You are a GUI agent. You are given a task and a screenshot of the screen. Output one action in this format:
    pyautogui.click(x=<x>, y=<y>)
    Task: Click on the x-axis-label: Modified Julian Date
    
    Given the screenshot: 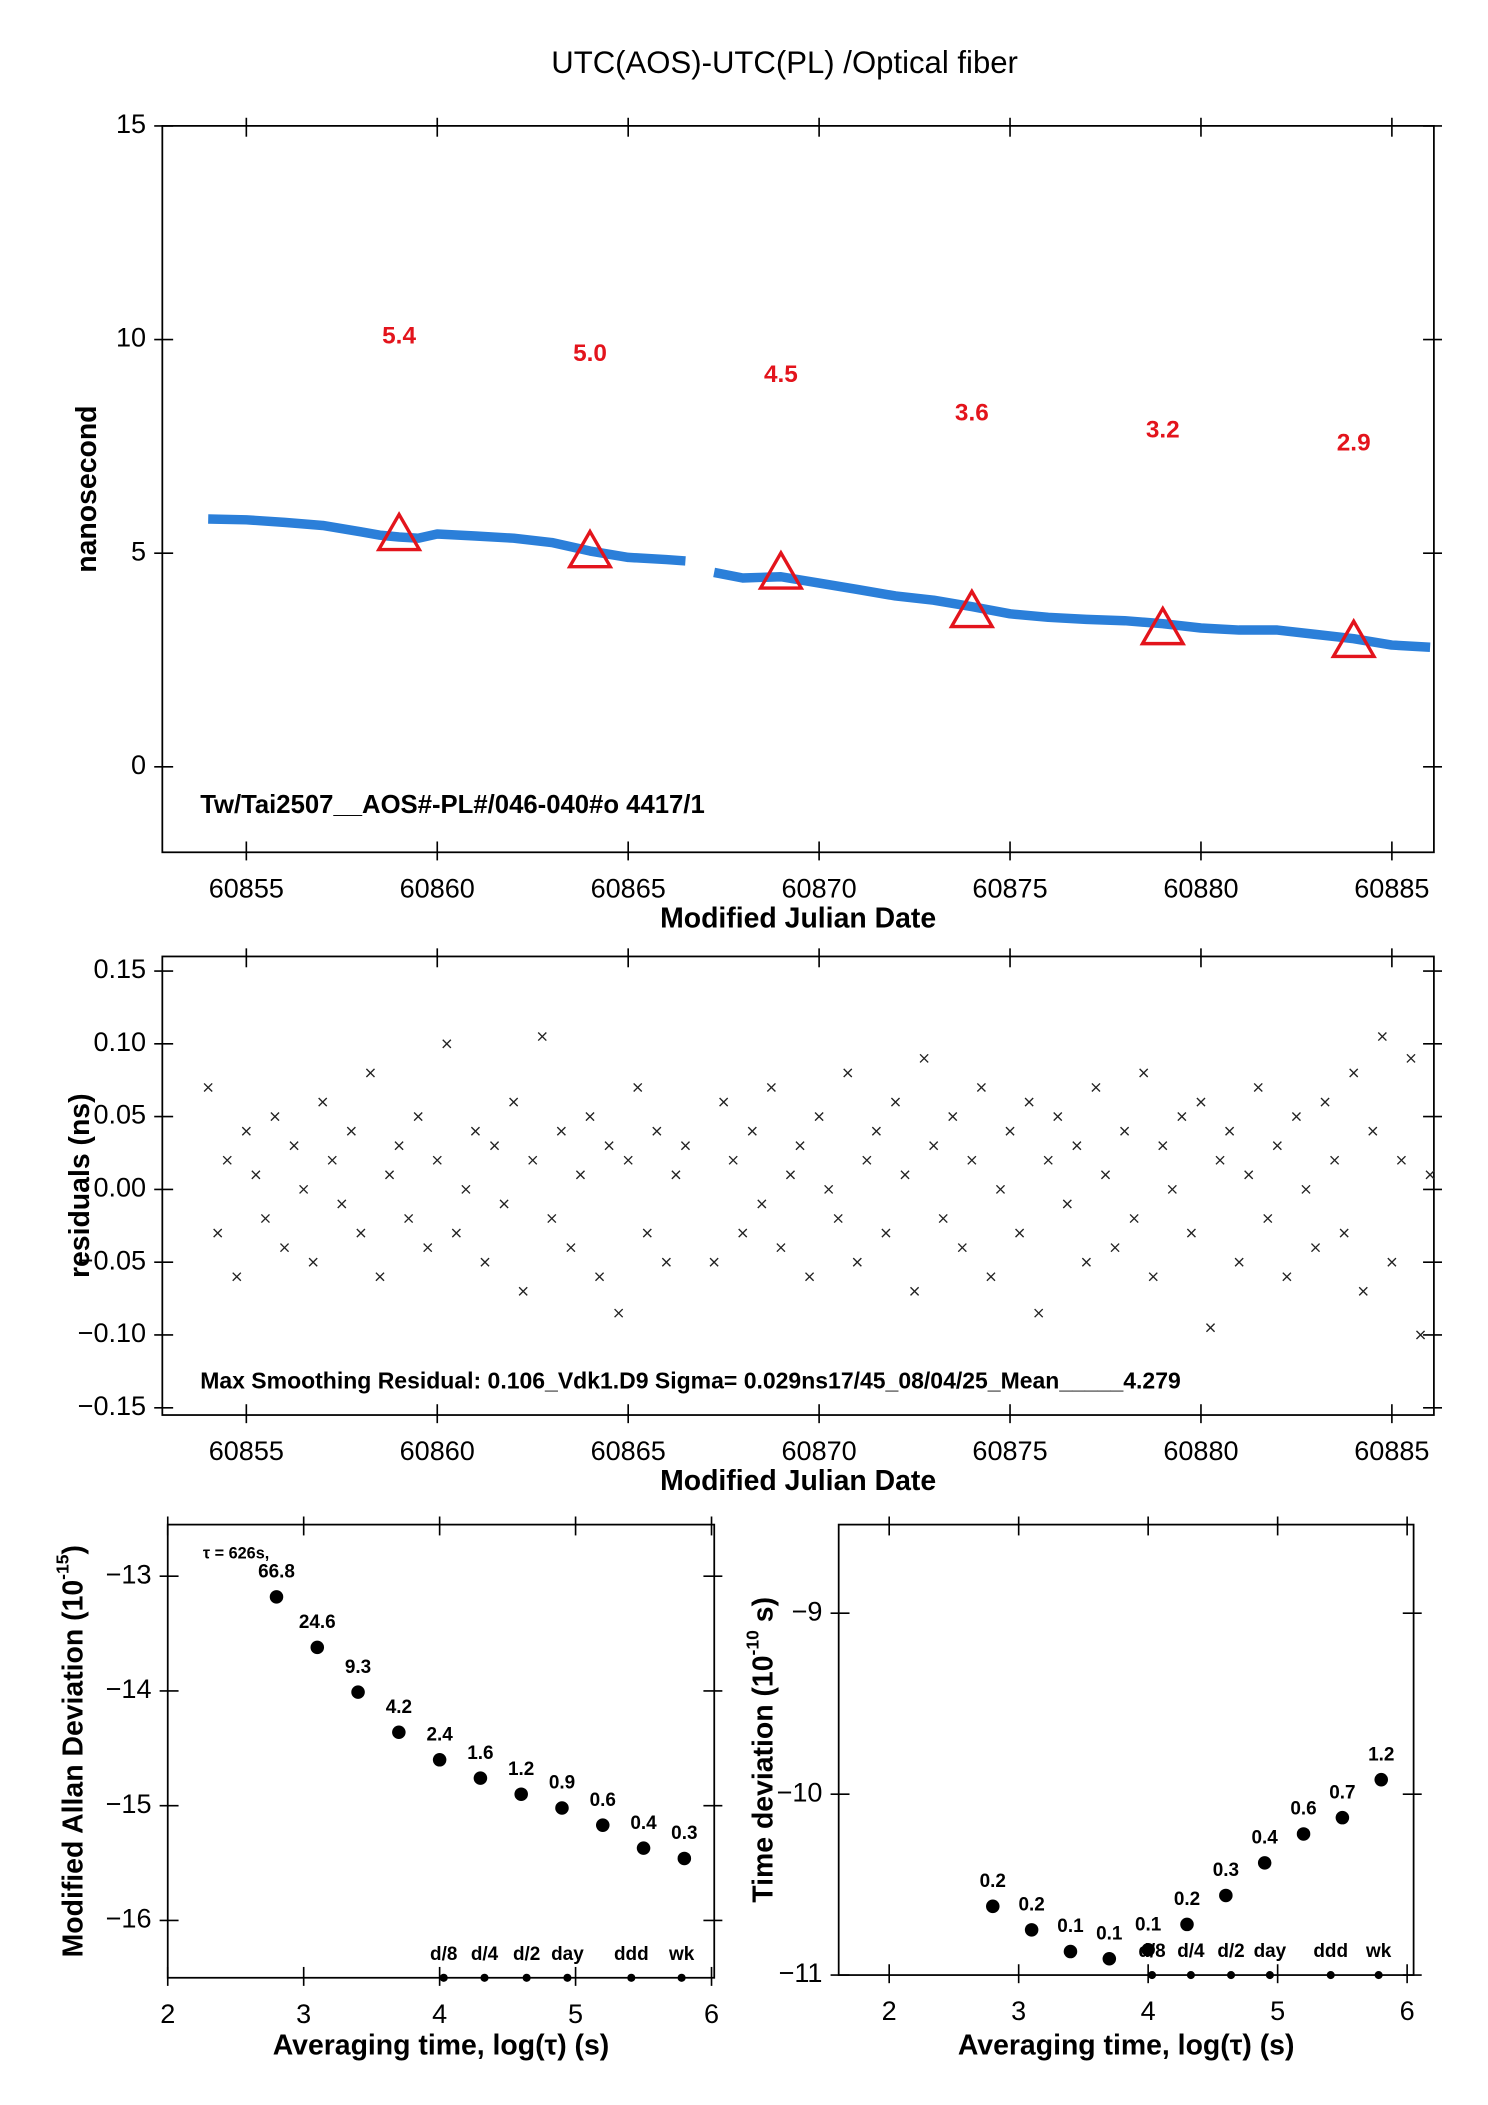 What is the action you would take?
    pyautogui.click(x=798, y=918)
    